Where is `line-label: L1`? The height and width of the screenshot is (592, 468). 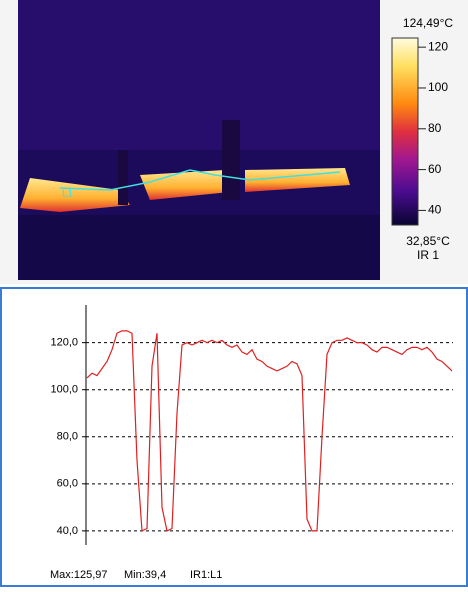
line-label: L1 is located at coordinates (68, 194).